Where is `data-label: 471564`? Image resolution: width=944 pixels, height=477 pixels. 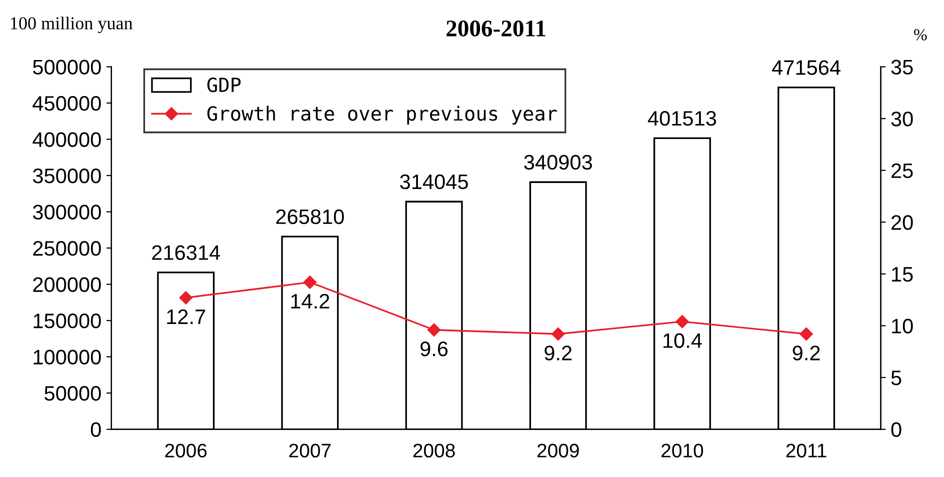 data-label: 471564 is located at coordinates (806, 67).